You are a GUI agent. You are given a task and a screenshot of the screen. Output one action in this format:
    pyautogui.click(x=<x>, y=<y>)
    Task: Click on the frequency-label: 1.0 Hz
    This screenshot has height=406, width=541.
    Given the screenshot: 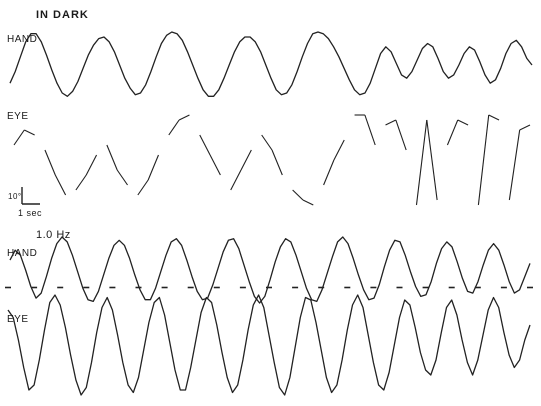 What is the action you would take?
    pyautogui.click(x=53, y=235)
    